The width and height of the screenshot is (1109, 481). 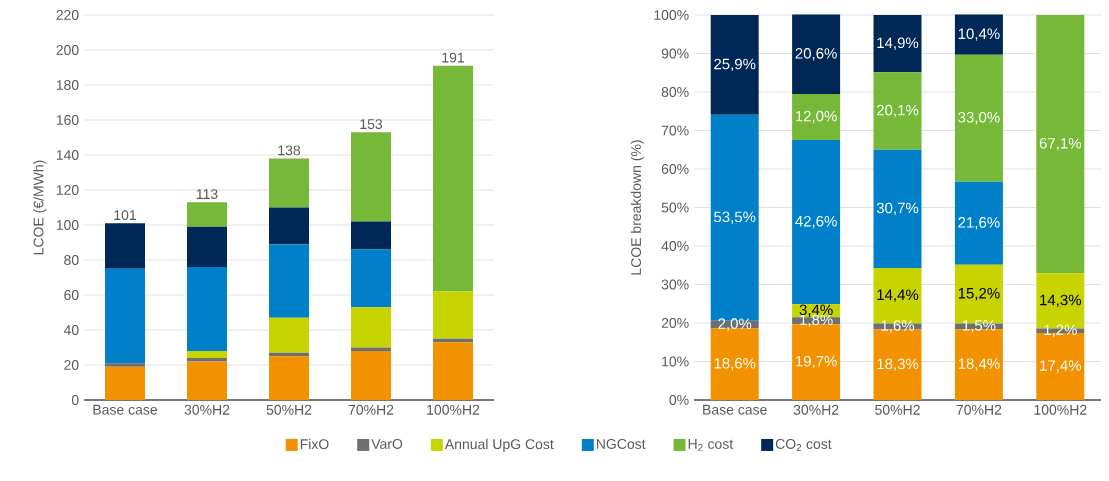 I want to click on data-label: 15,2%, so click(x=979, y=294).